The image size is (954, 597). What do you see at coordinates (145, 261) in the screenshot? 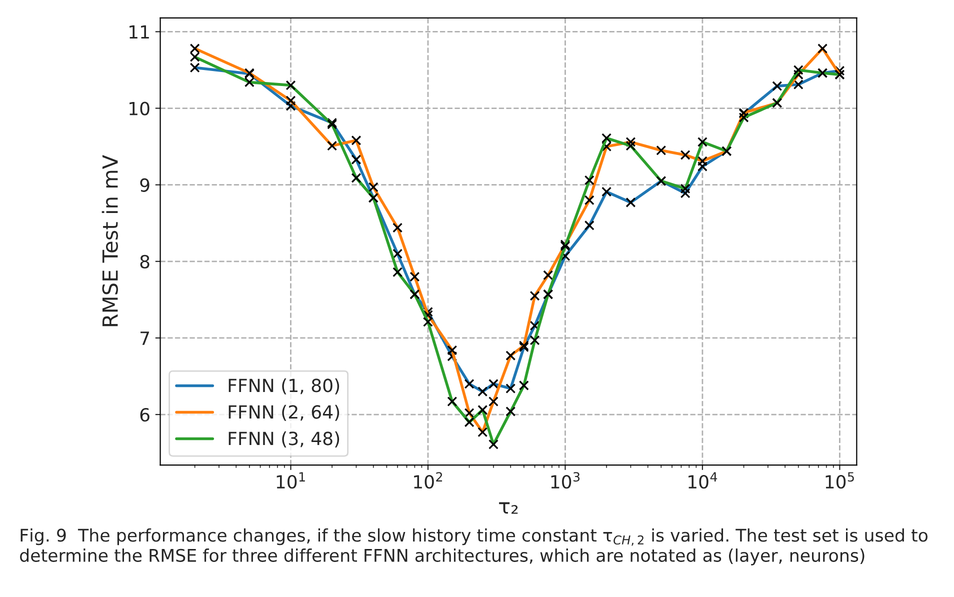
I see `y-tick-label: 8` at bounding box center [145, 261].